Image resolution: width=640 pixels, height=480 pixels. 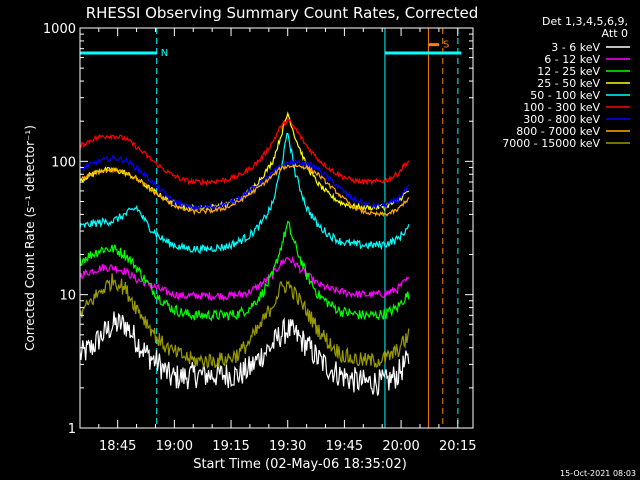 What do you see at coordinates (344, 446) in the screenshot?
I see `x-tick-label-4: 19:45` at bounding box center [344, 446].